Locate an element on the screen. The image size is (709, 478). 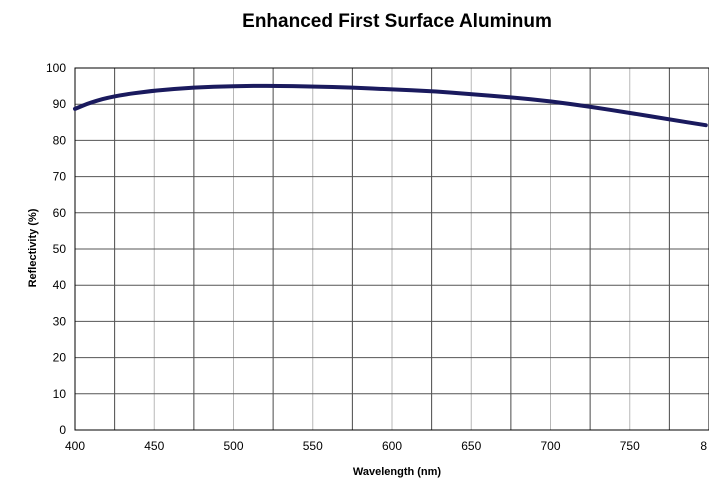
x-tick-label: 8 is located at coordinates (703, 446).